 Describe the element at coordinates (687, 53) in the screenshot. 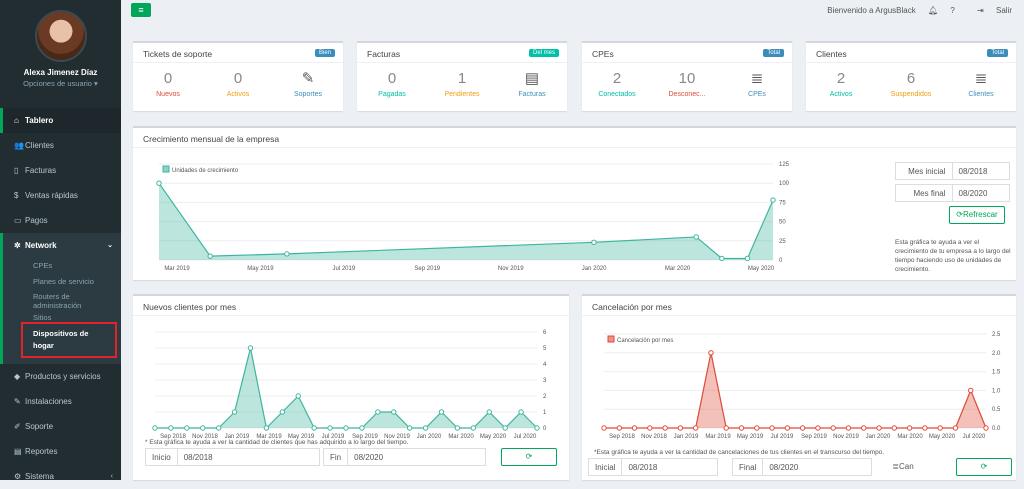

I see `card-header: CPEs Total` at that location.